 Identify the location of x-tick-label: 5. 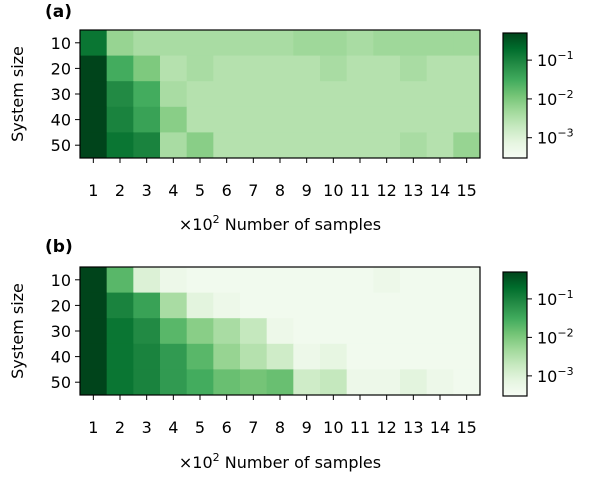
(200, 427).